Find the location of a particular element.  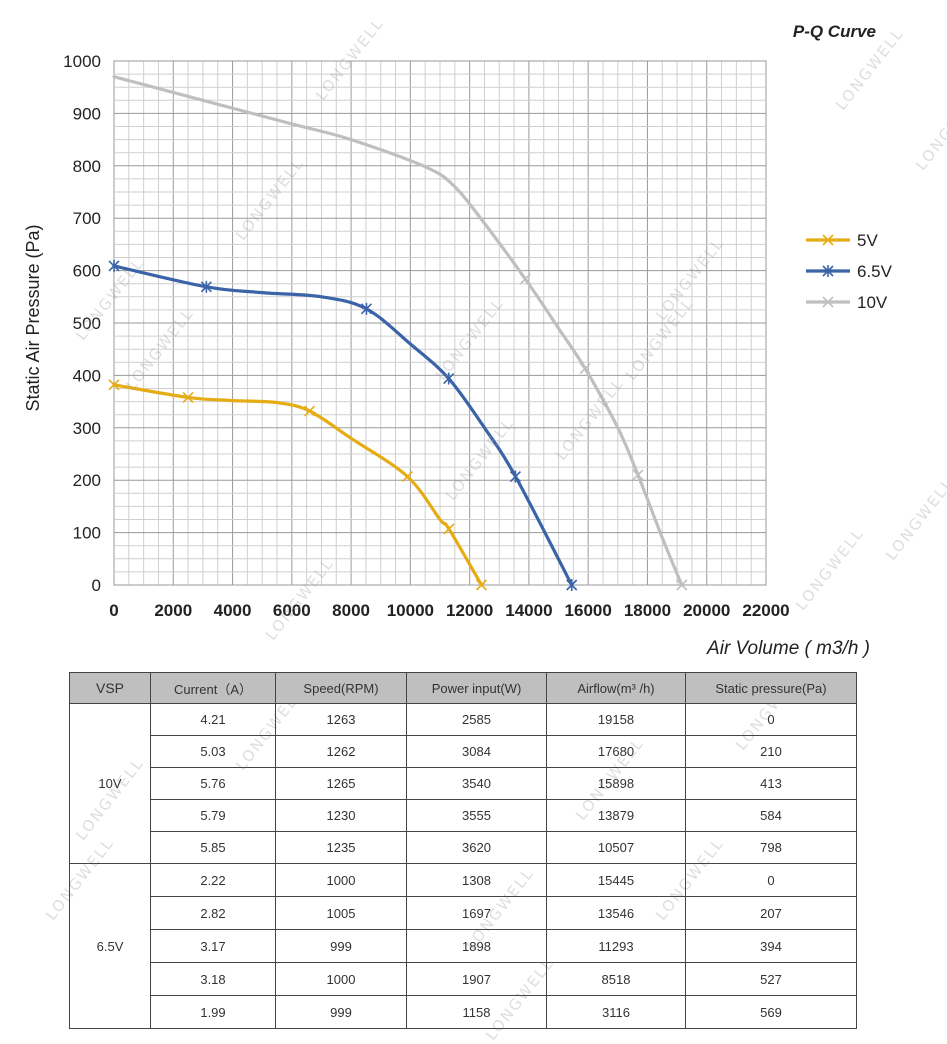

table-row: 5.85 1235 3620 10507 798 is located at coordinates (463, 847).